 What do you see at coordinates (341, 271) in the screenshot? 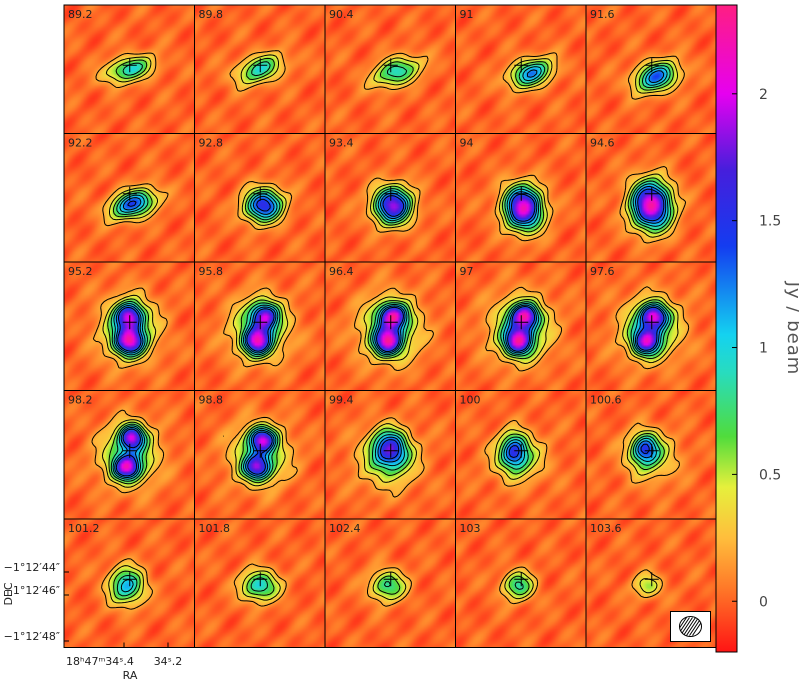
I see `channel-velocity-label: 96.4` at bounding box center [341, 271].